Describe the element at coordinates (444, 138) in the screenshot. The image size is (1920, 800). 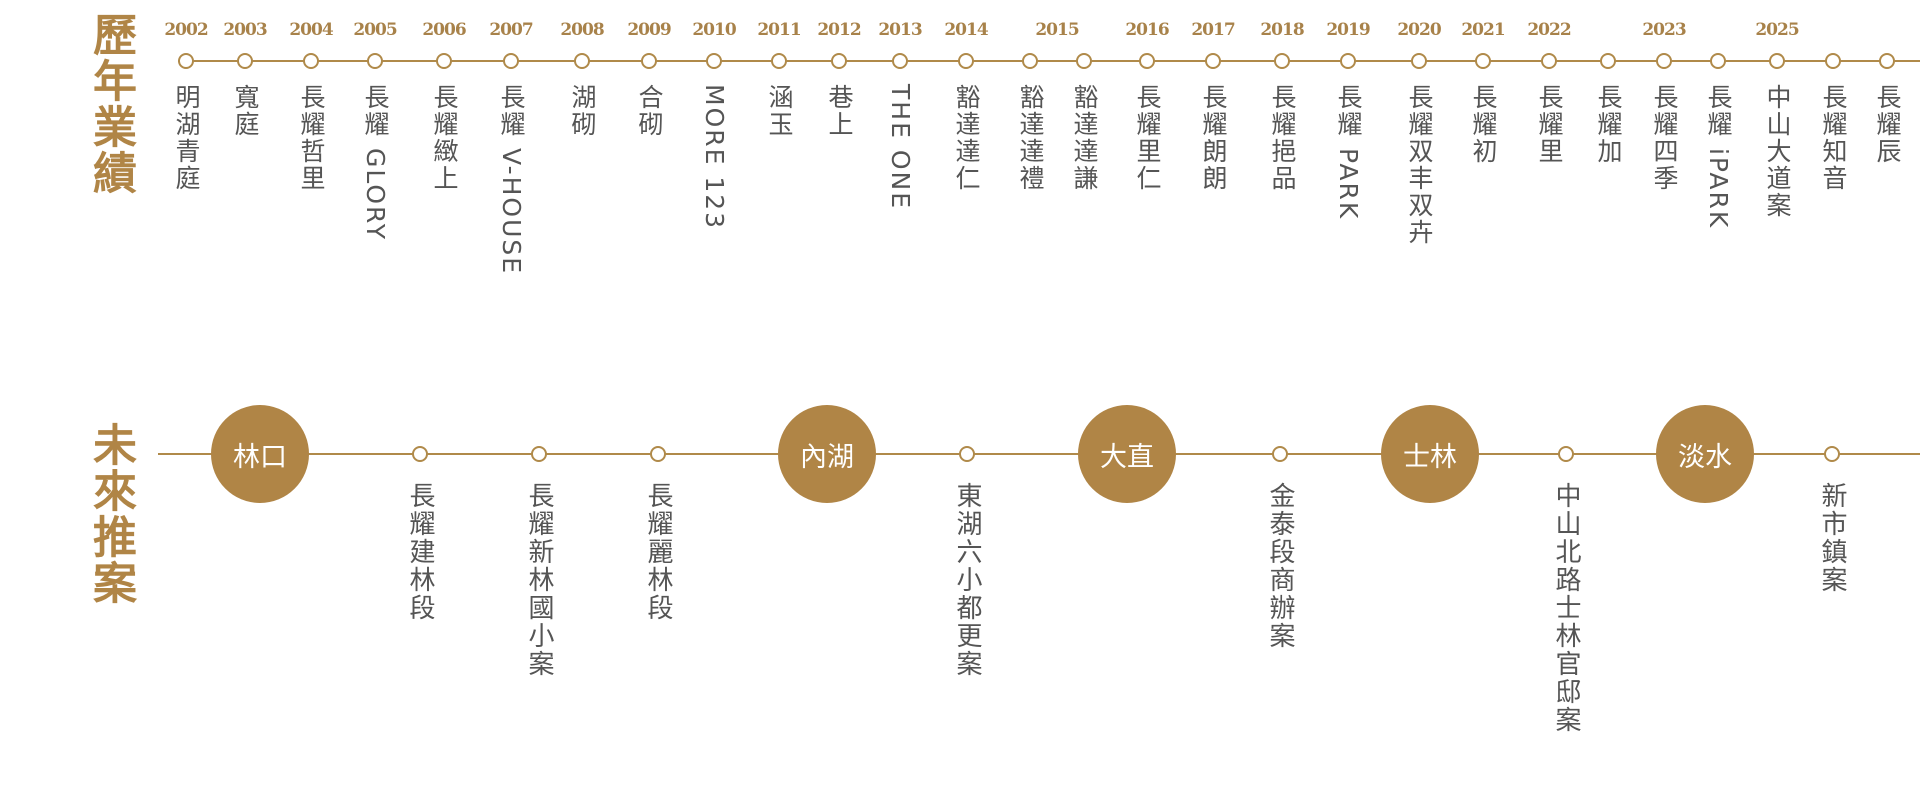
I see `project-label: 長耀緻上` at that location.